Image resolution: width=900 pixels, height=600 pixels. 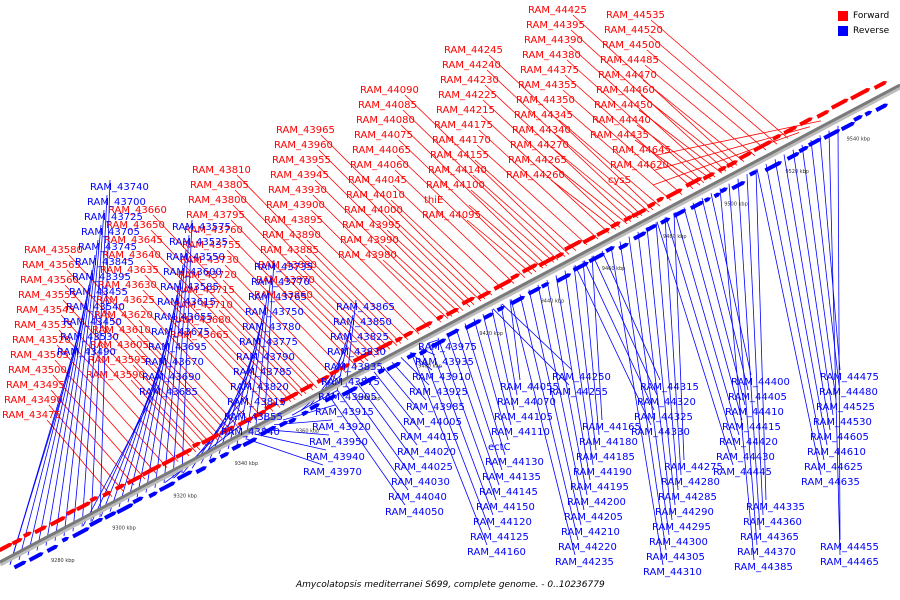 What do you see at coordinates (621, 120) in the screenshot?
I see `forward-gene-label: RAM_44440` at bounding box center [621, 120].